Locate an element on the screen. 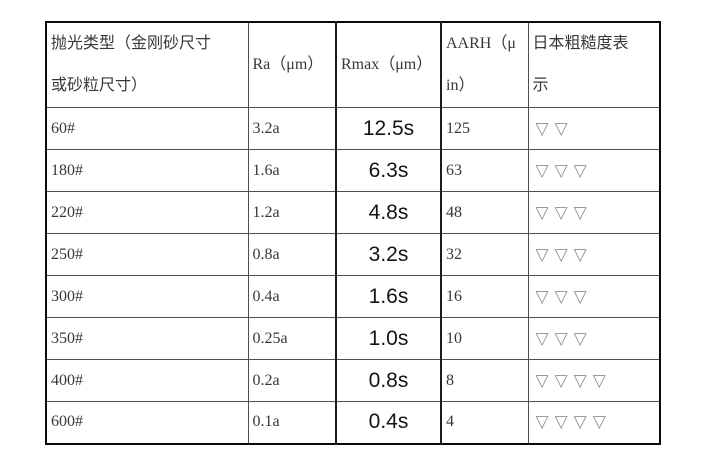 This screenshot has width=714, height=465. cell-type: 400# is located at coordinates (147, 380).